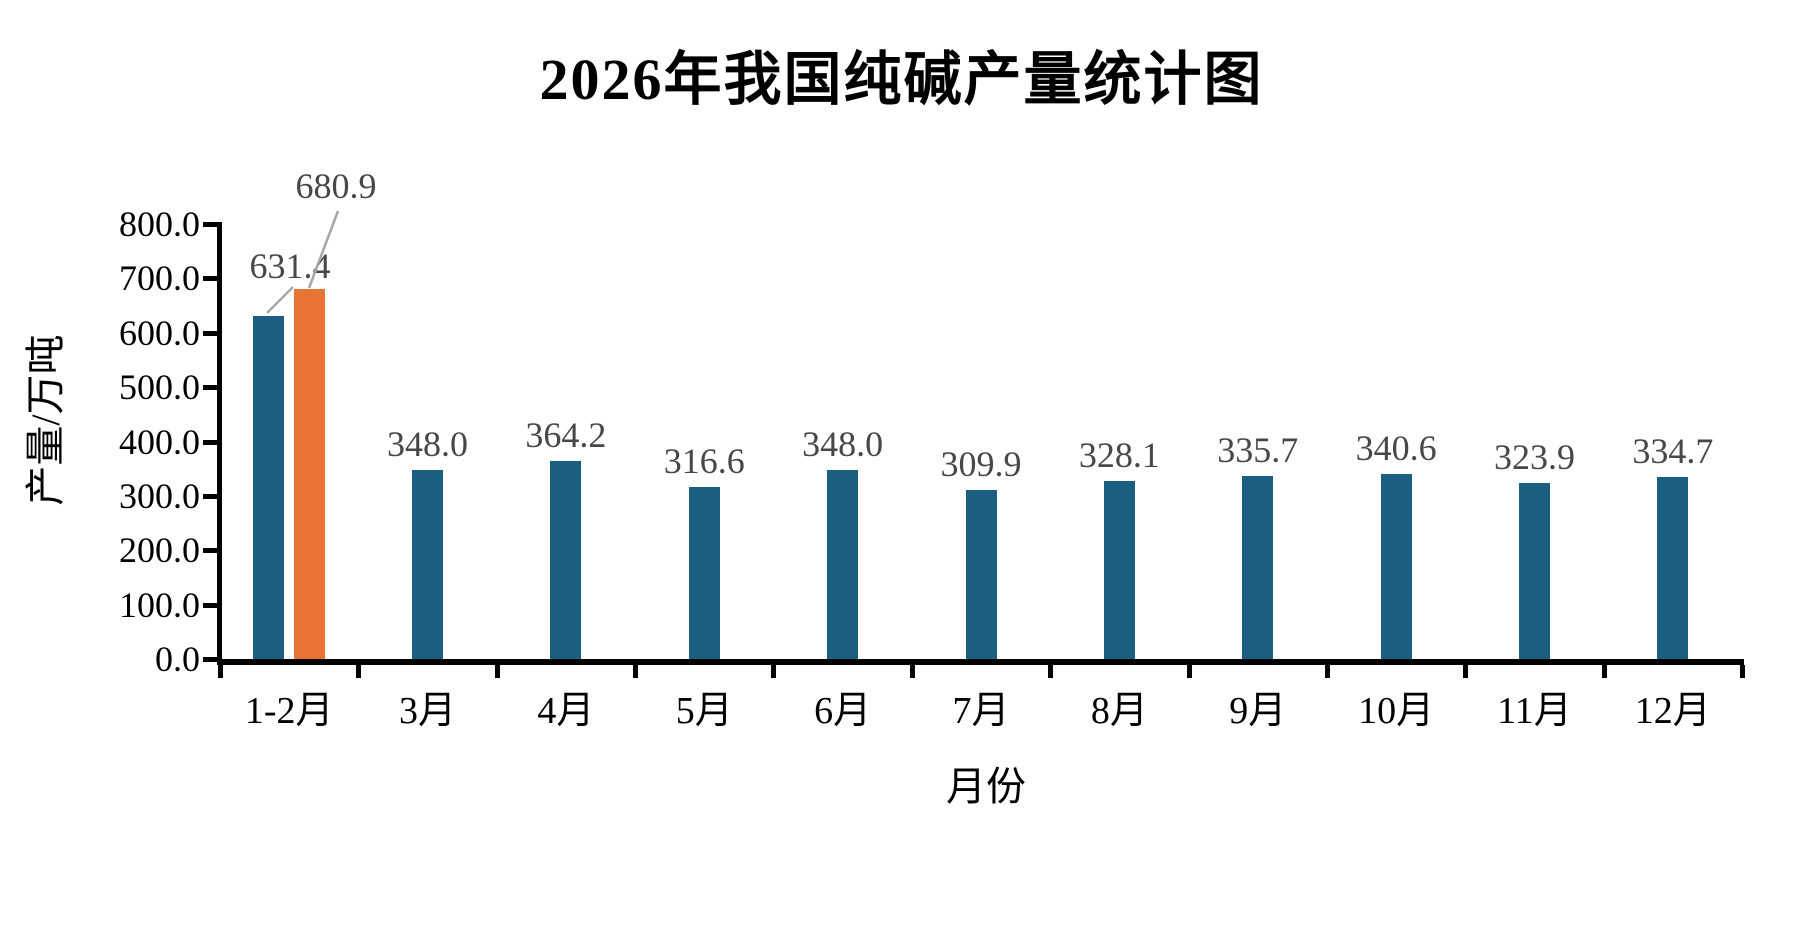  Describe the element at coordinates (336, 186) in the screenshot. I see `data-label-orange-series-1-2月: 680.9` at that location.